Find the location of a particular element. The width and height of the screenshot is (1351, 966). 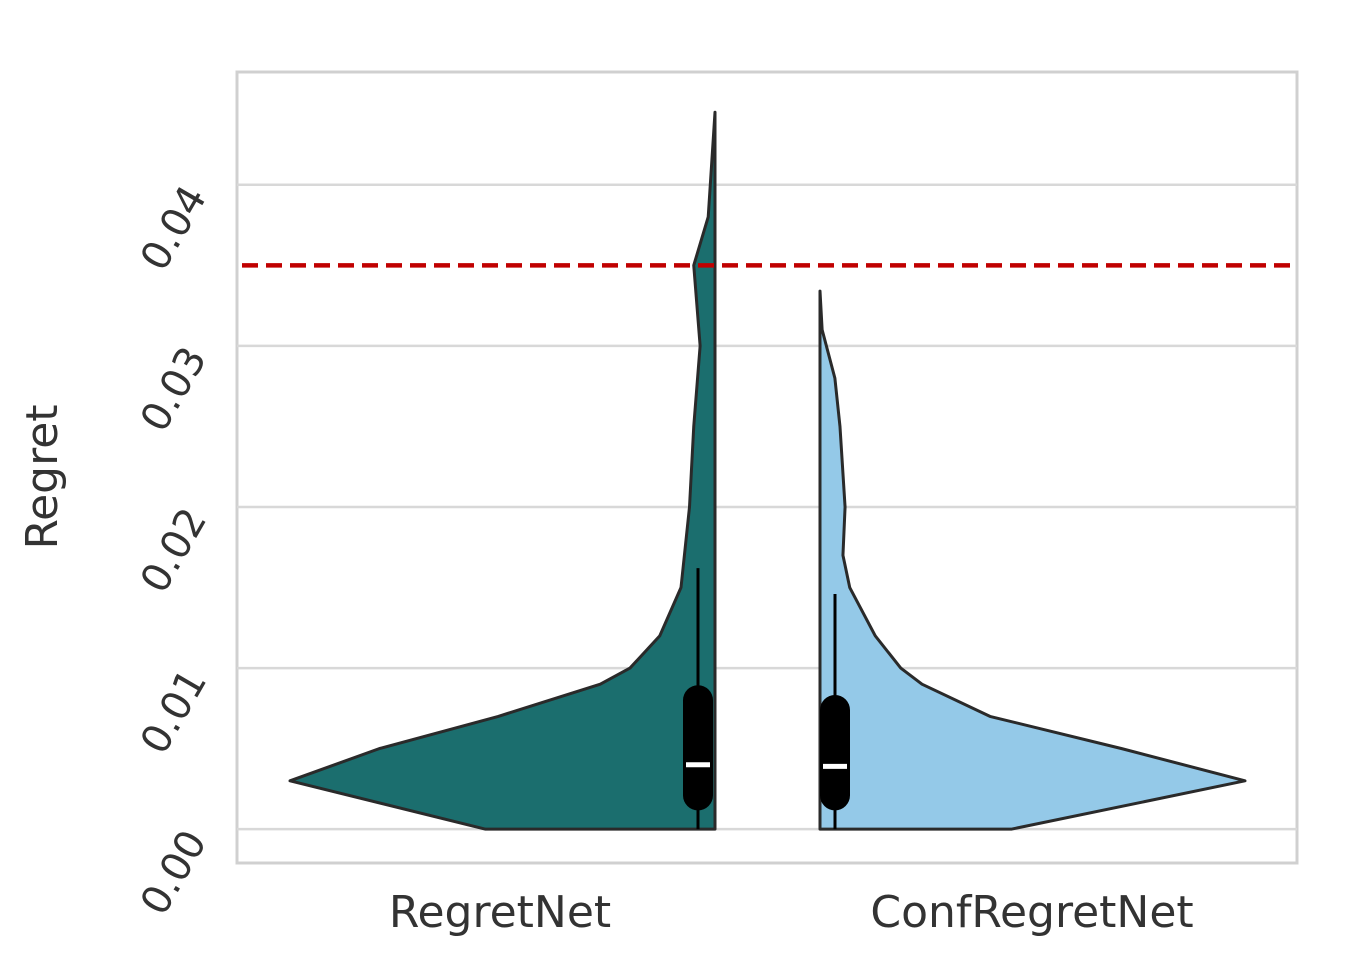

y-tick-label: 0.03 is located at coordinates (174, 389).